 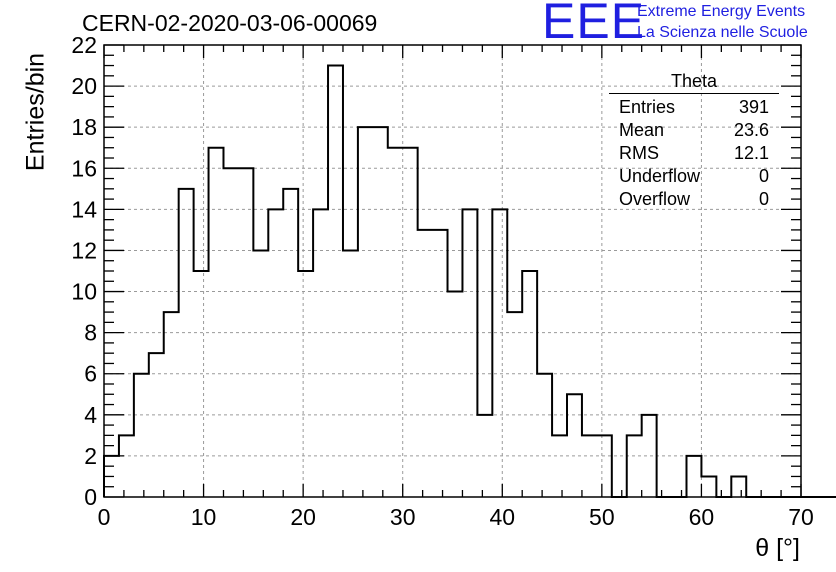 I want to click on stats-label: Underflow, so click(x=660, y=176).